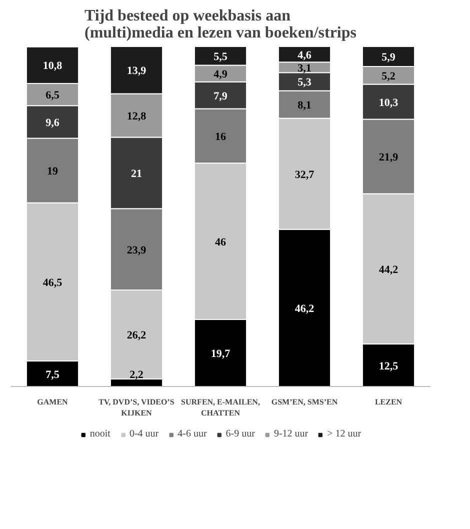 The width and height of the screenshot is (470, 529). What do you see at coordinates (304, 308) in the screenshot?
I see `data-label: 46,2` at bounding box center [304, 308].